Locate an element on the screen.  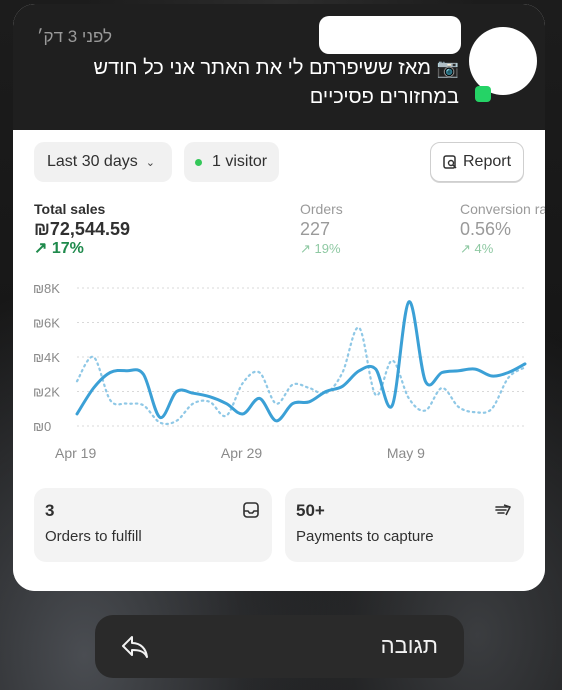
card-value: 3 is located at coordinates (50, 510).